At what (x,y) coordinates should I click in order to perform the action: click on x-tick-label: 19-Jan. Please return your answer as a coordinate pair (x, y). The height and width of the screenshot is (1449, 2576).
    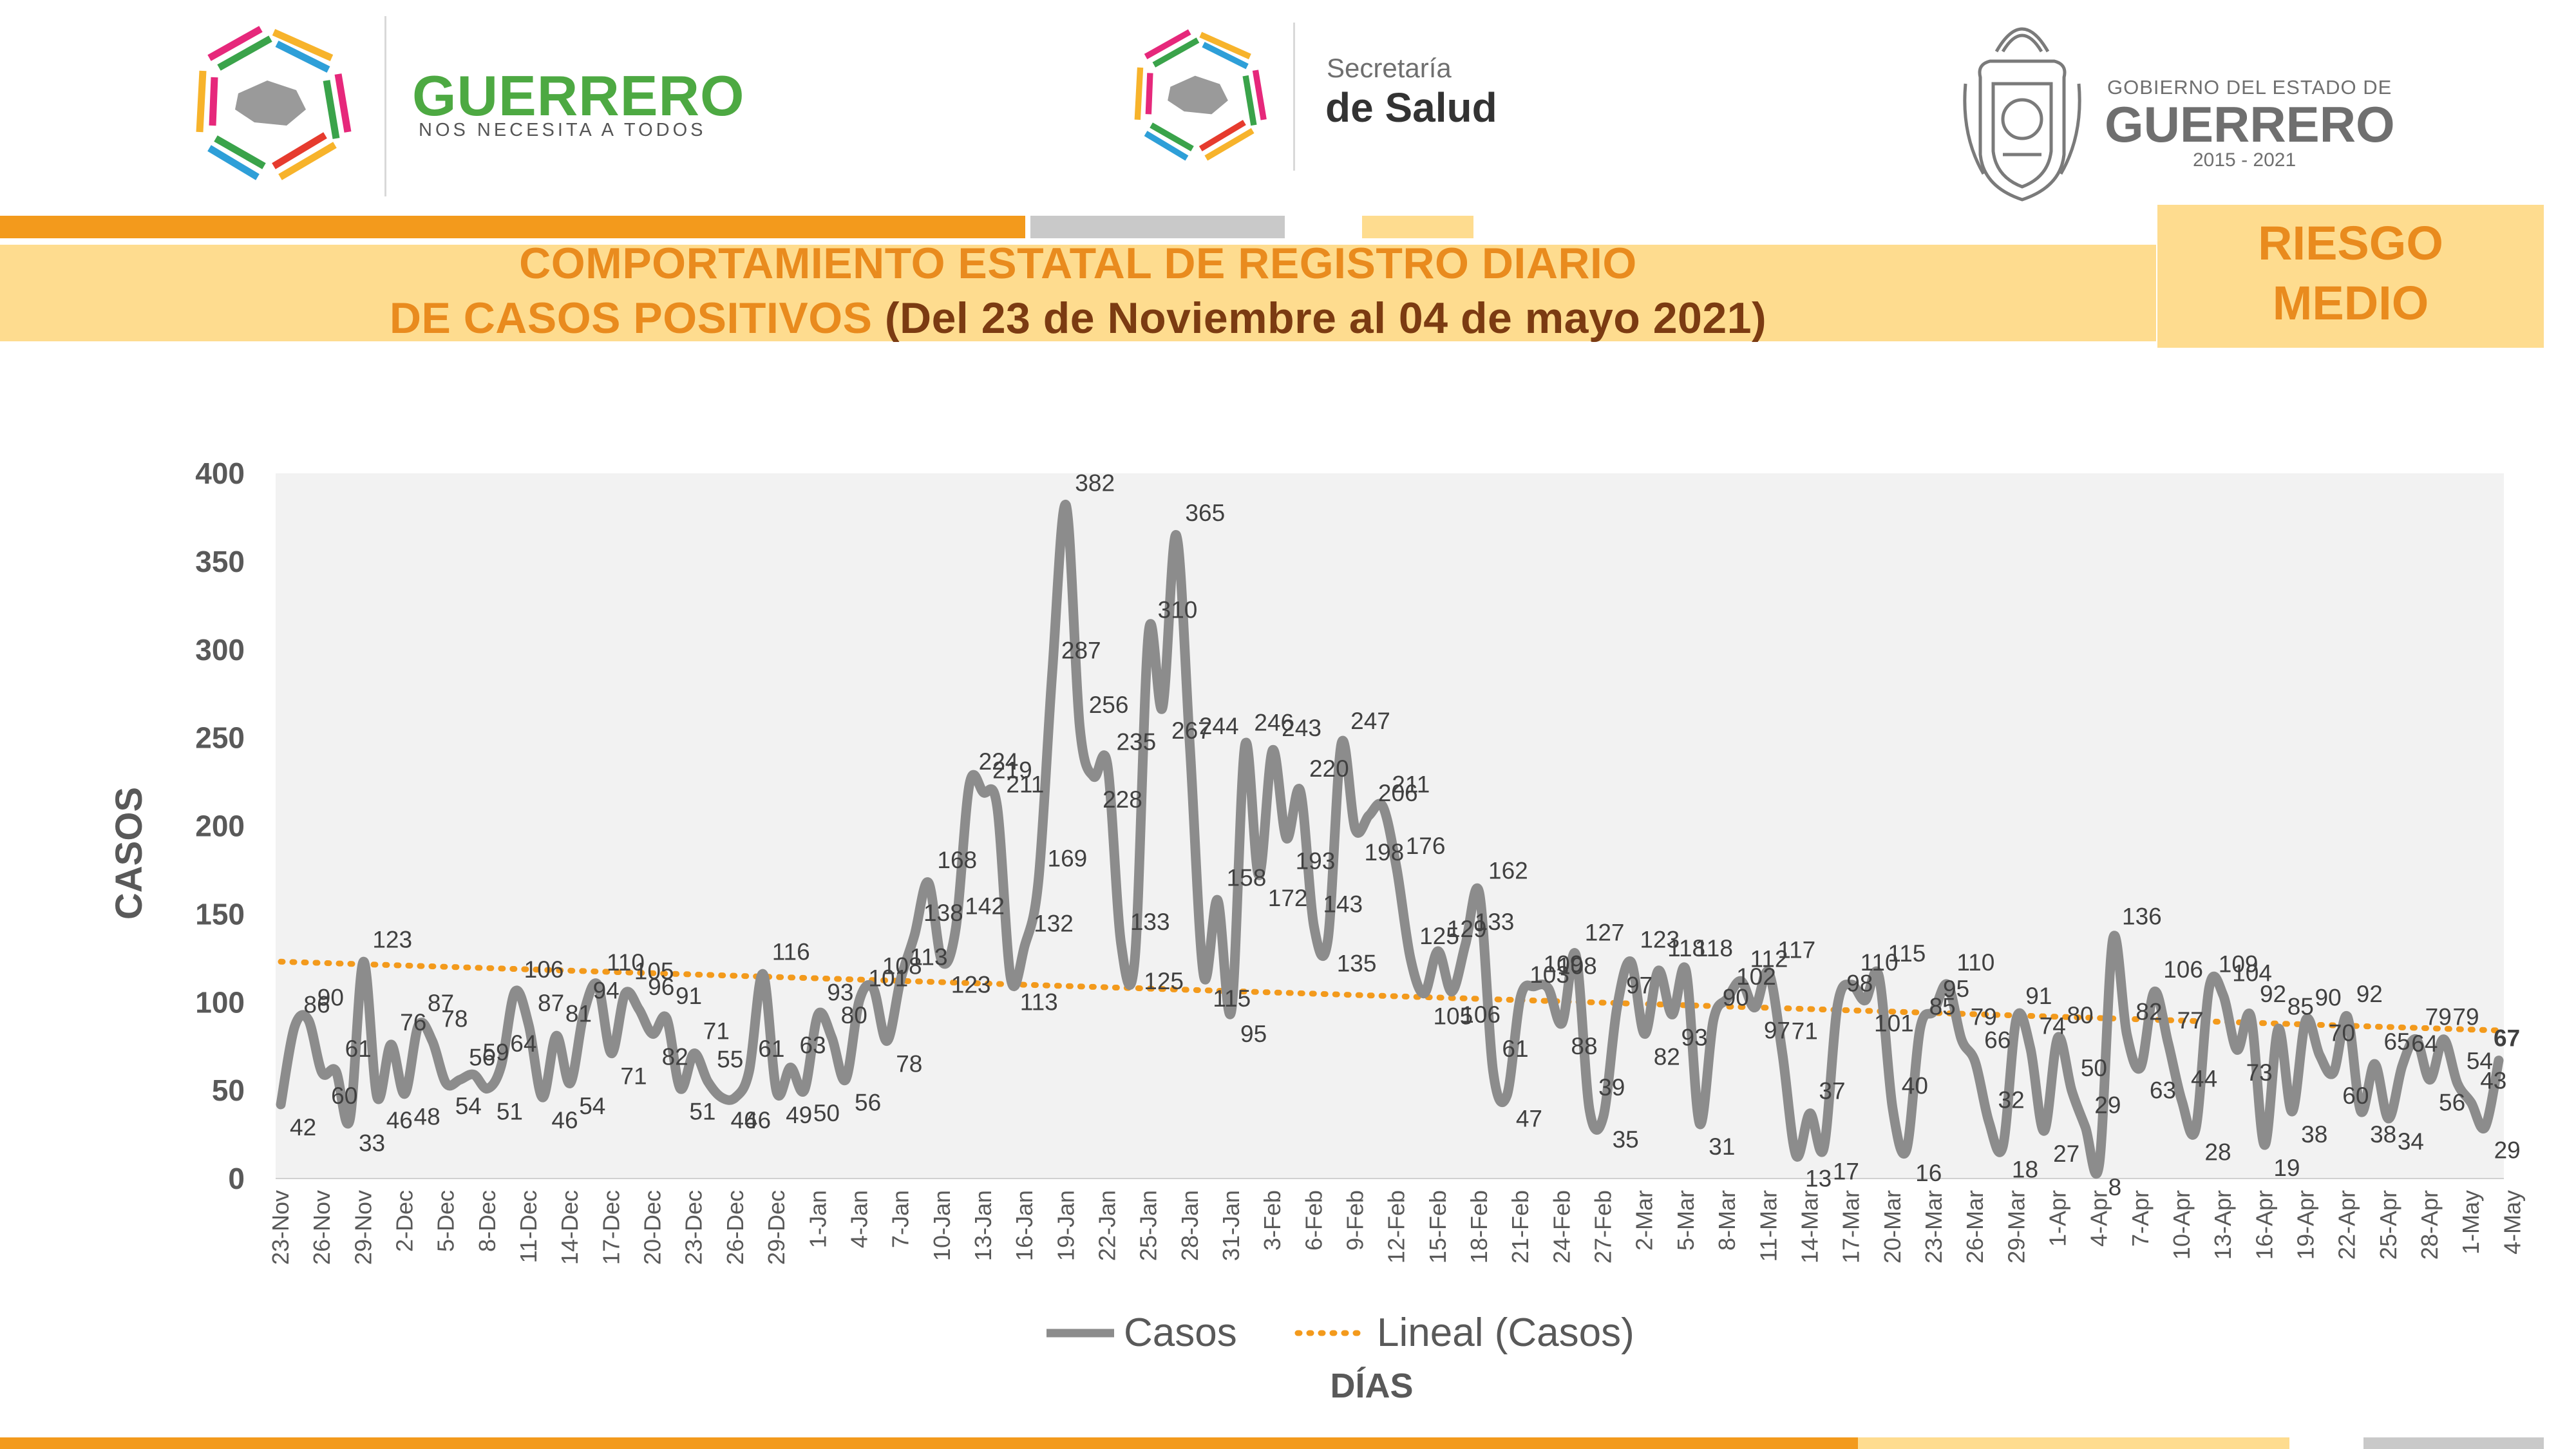
    Looking at the image, I should click on (1065, 1225).